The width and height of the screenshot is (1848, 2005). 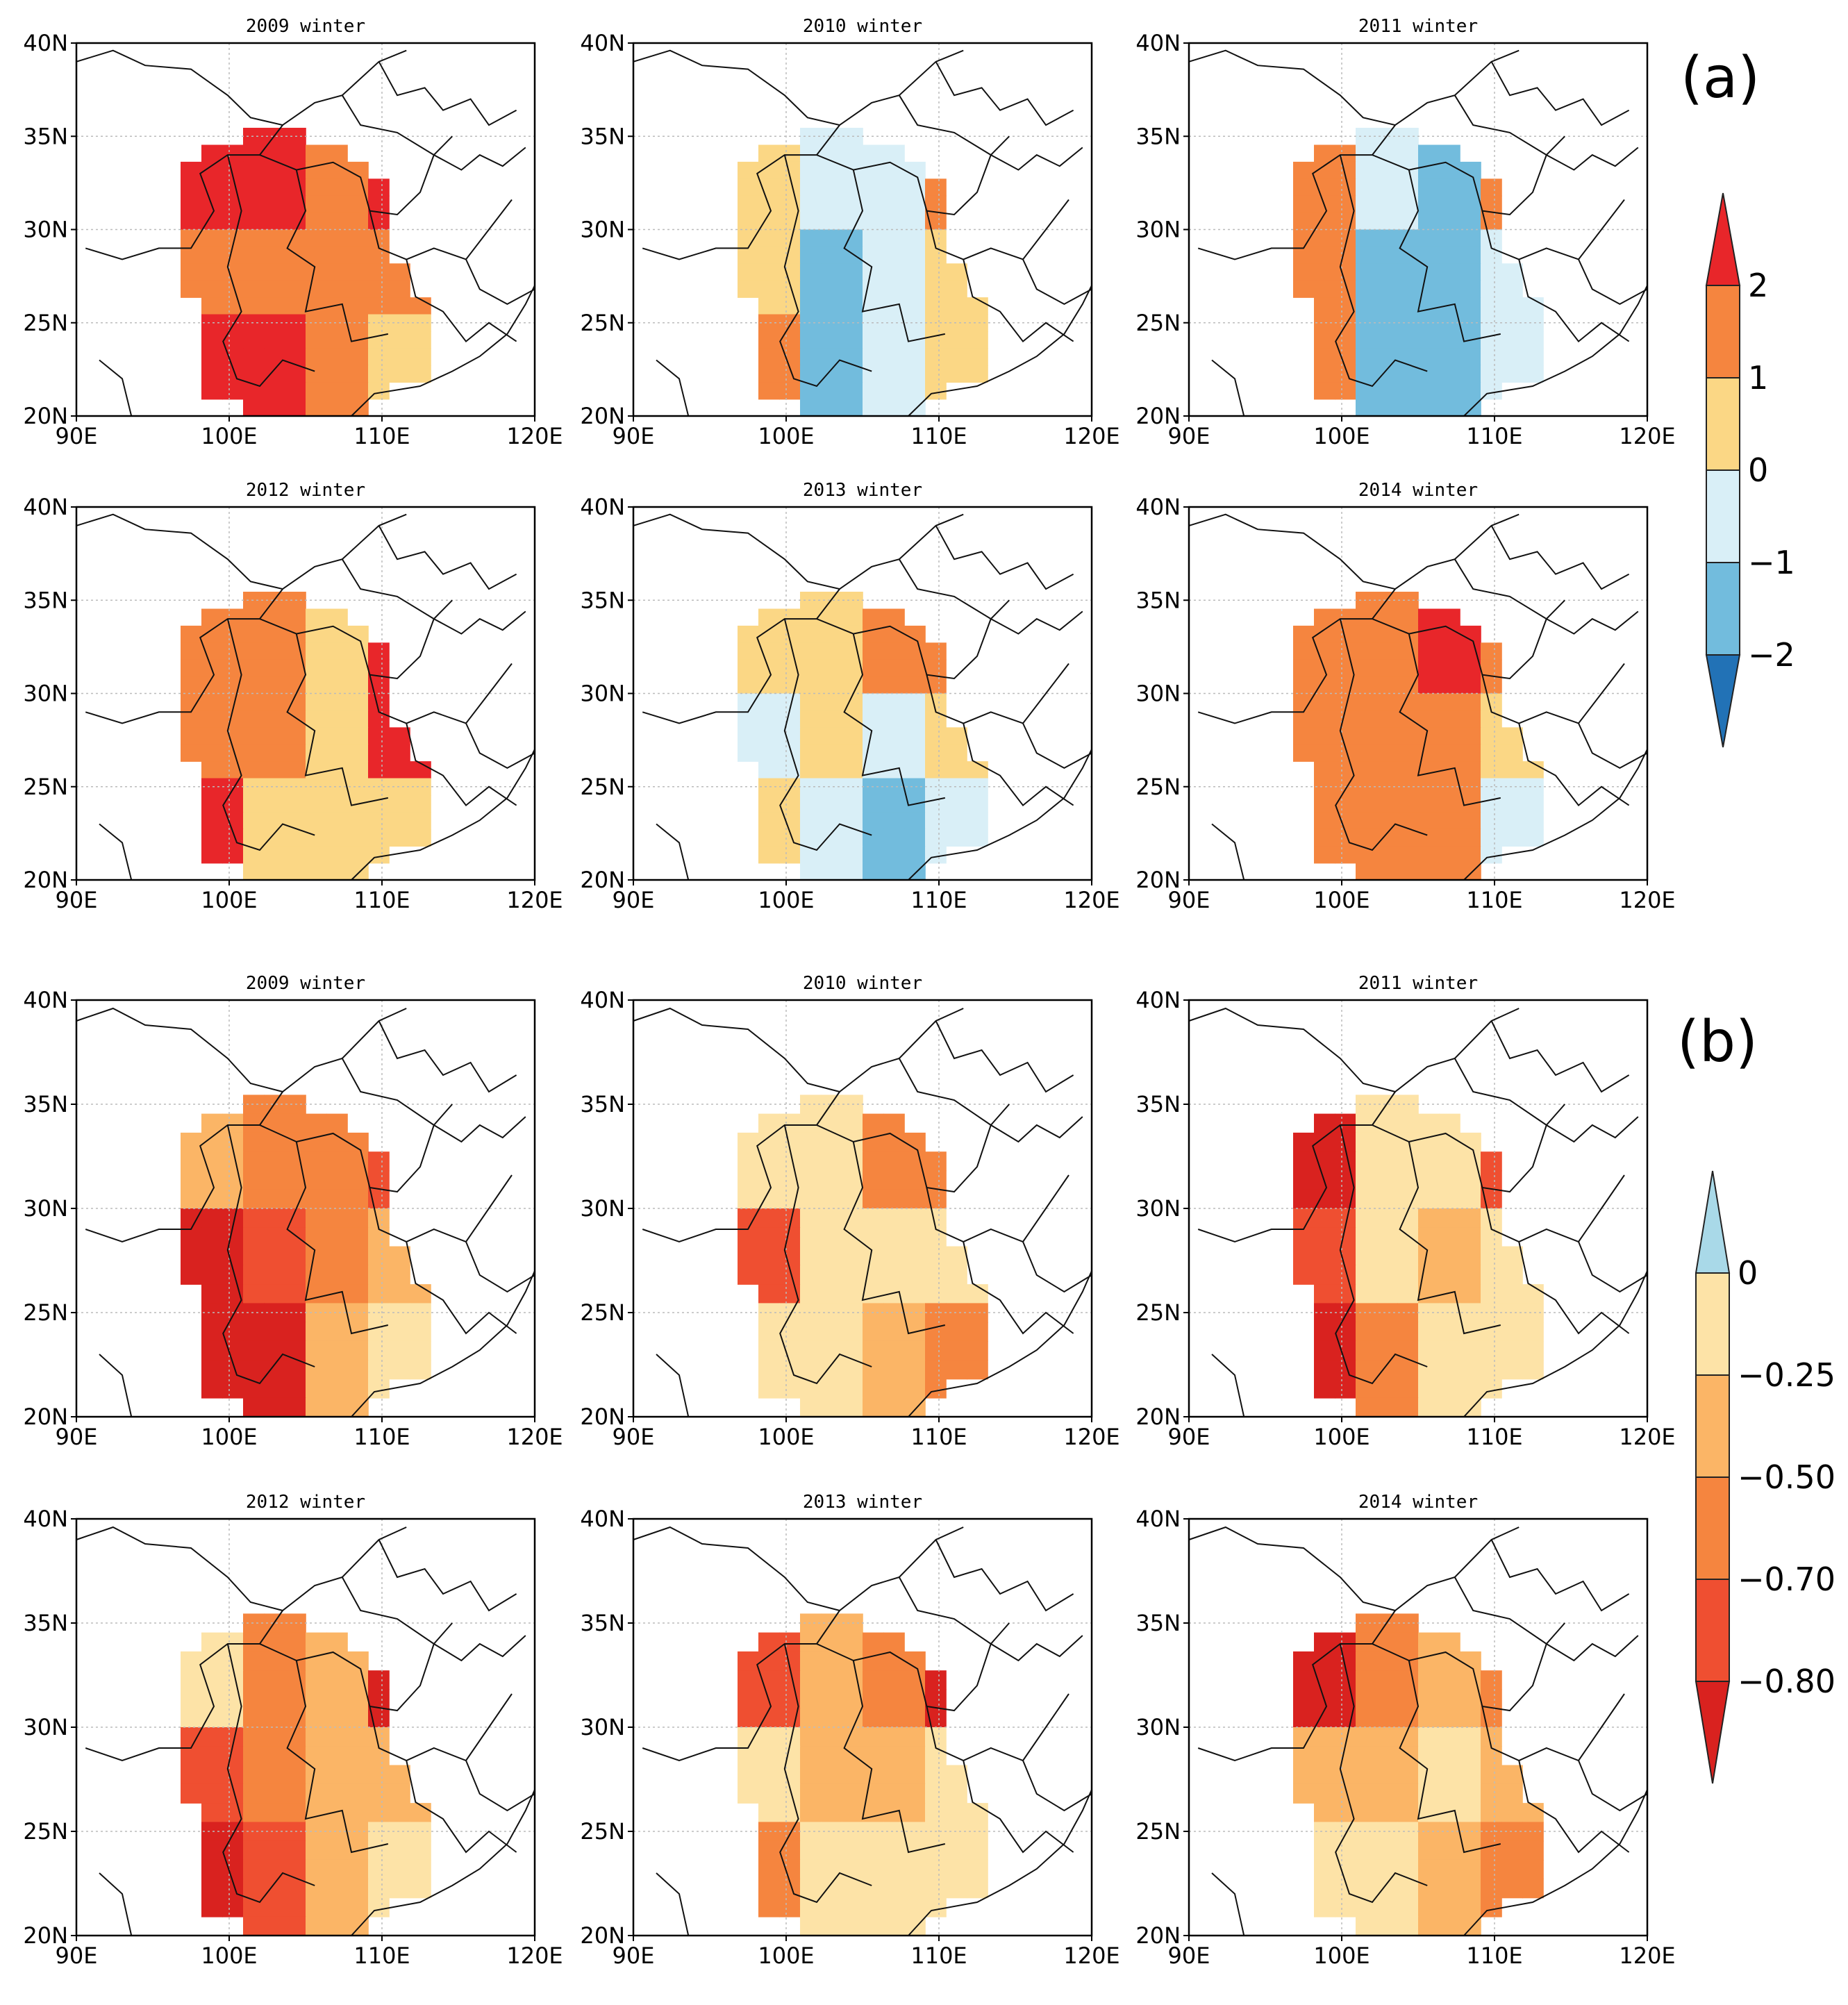 I want to click on lat-tick-label: 20N, so click(x=45, y=1935).